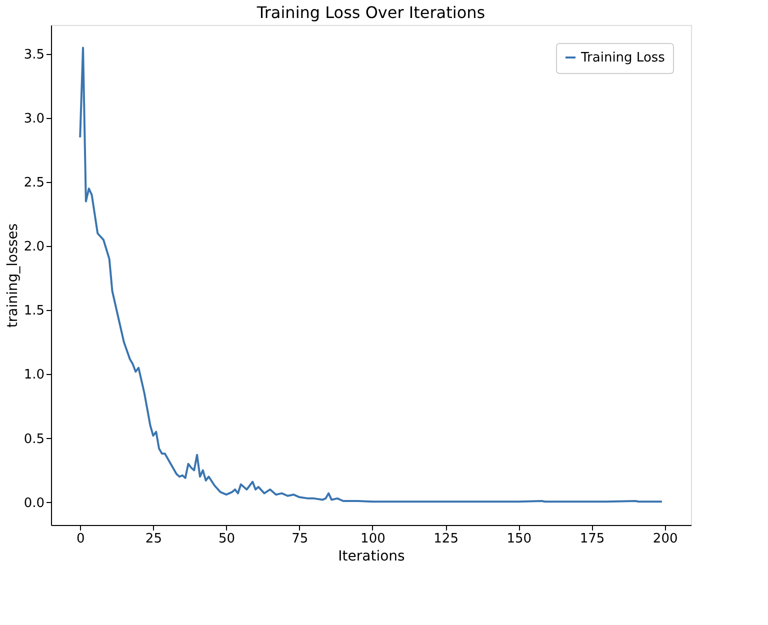  I want to click on y-tick-label: 3.0, so click(34, 119).